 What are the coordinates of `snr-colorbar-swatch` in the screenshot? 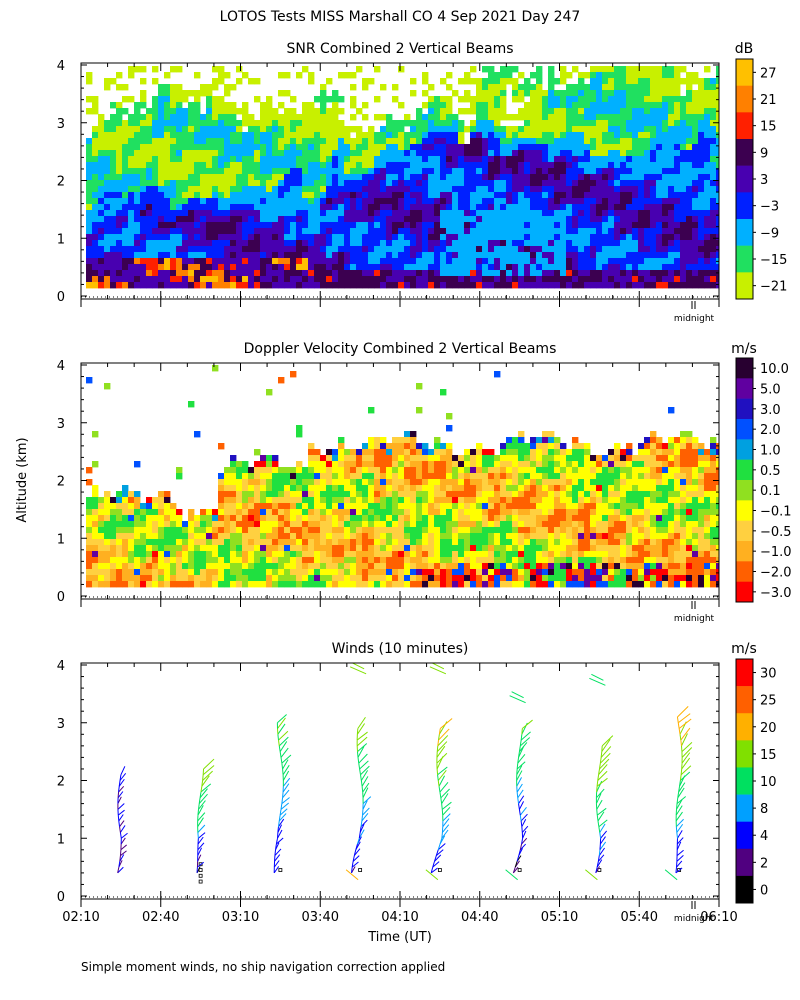 It's located at (744, 72).